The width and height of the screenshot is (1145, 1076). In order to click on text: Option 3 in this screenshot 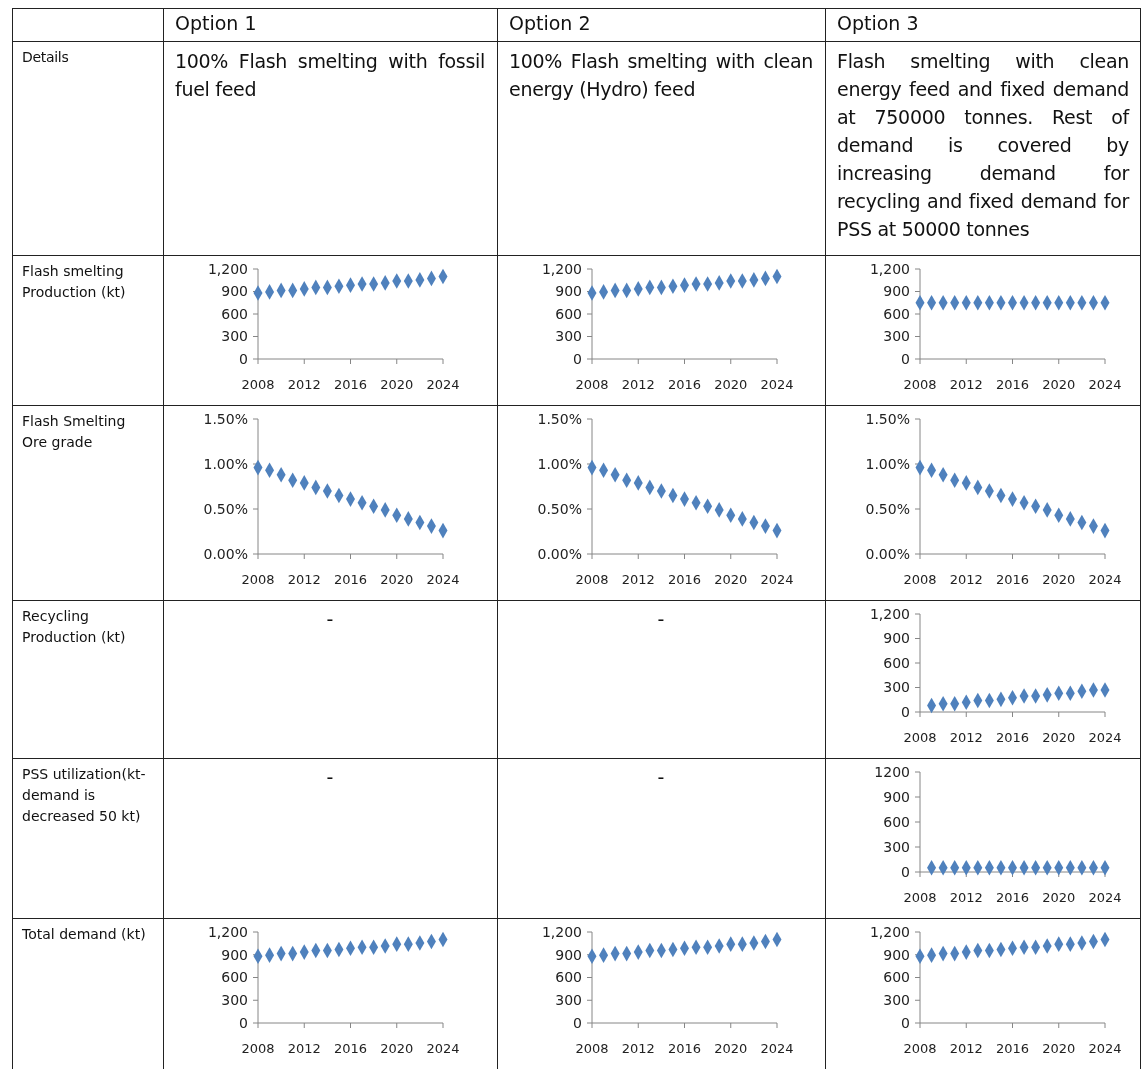, I will do `click(983, 23)`.